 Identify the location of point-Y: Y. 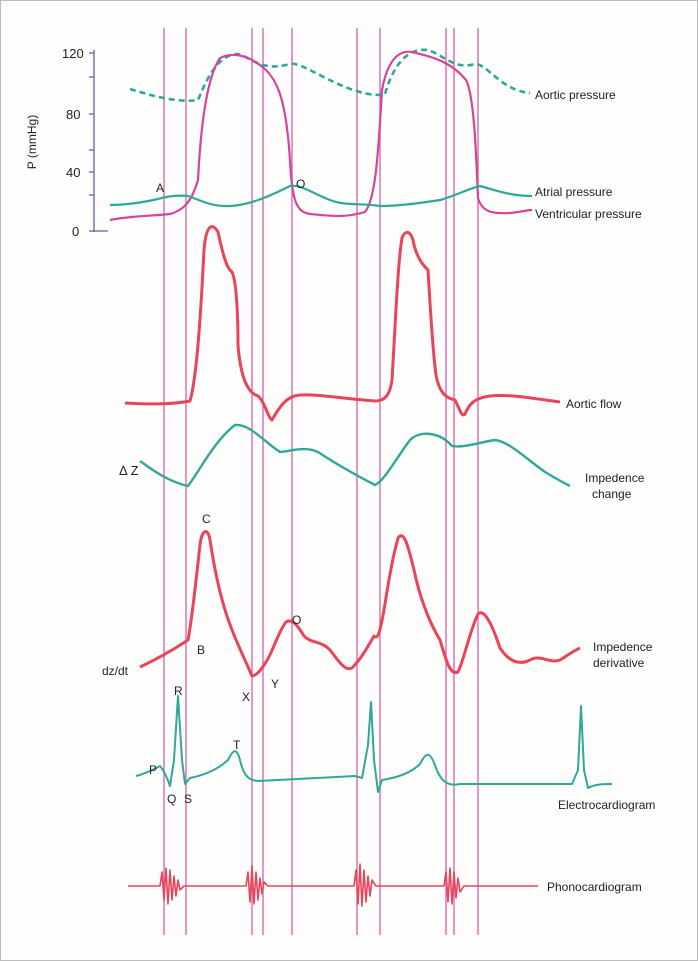
(275, 684).